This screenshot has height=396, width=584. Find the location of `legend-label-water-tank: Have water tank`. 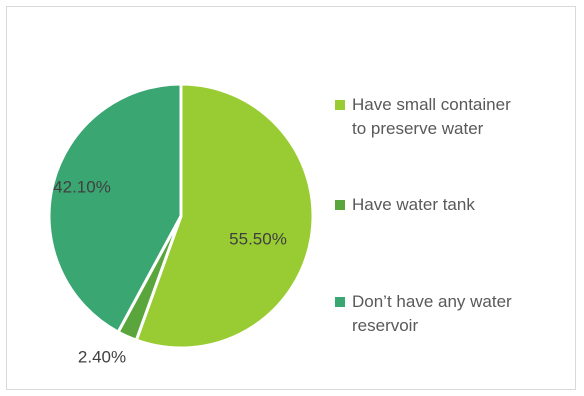

legend-label-water-tank: Have water tank is located at coordinates (413, 204).